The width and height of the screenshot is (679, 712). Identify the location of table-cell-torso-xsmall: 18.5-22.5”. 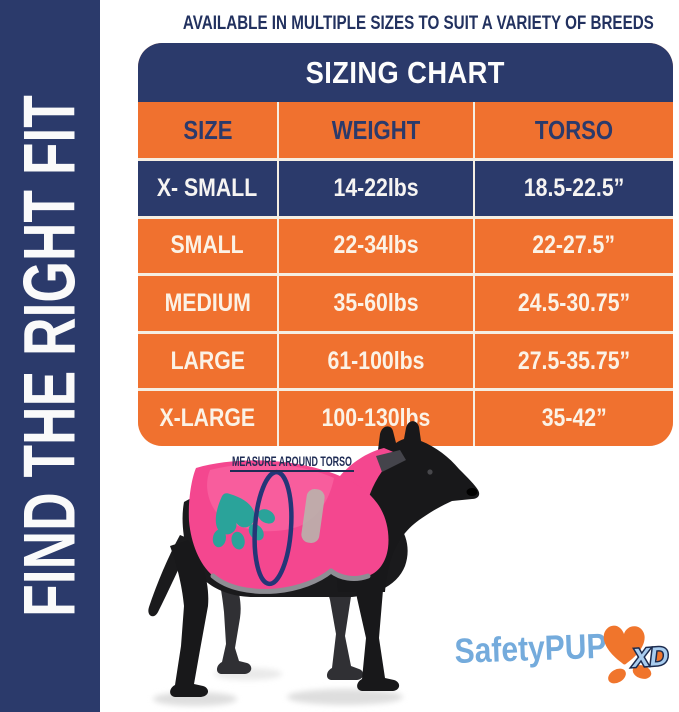
(574, 188).